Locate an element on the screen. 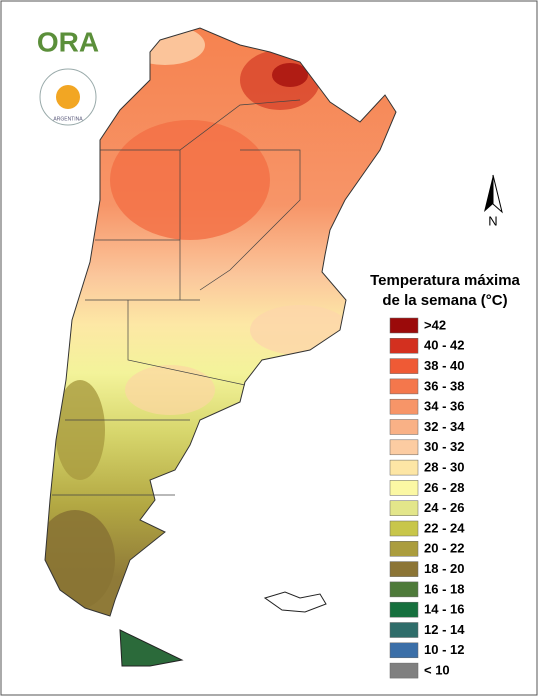 Image resolution: width=538 pixels, height=696 pixels. legend-label: 20 - 22 is located at coordinates (444, 548).